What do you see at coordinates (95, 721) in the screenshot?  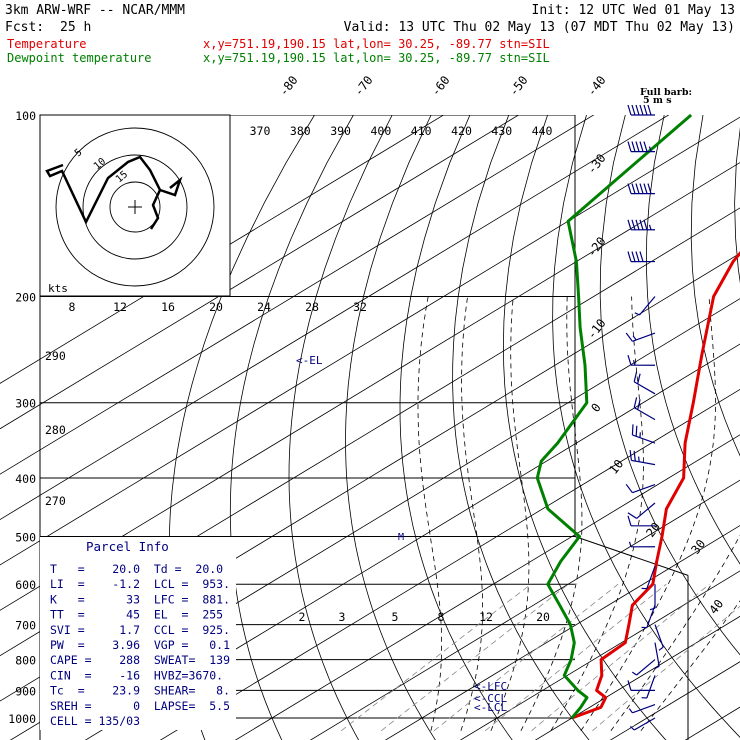 I see `parcel-info-row: CELL = 135/03` at bounding box center [95, 721].